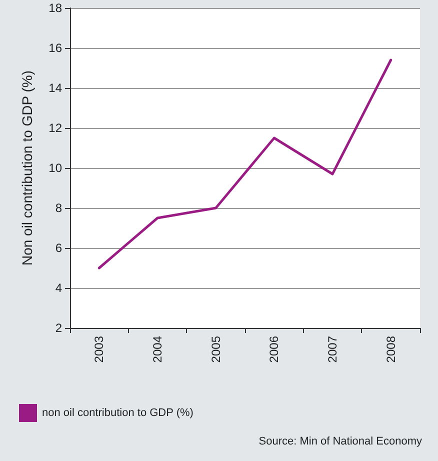 This screenshot has width=438, height=461. What do you see at coordinates (340, 442) in the screenshot?
I see `source-note: Source: Min of National Economy` at bounding box center [340, 442].